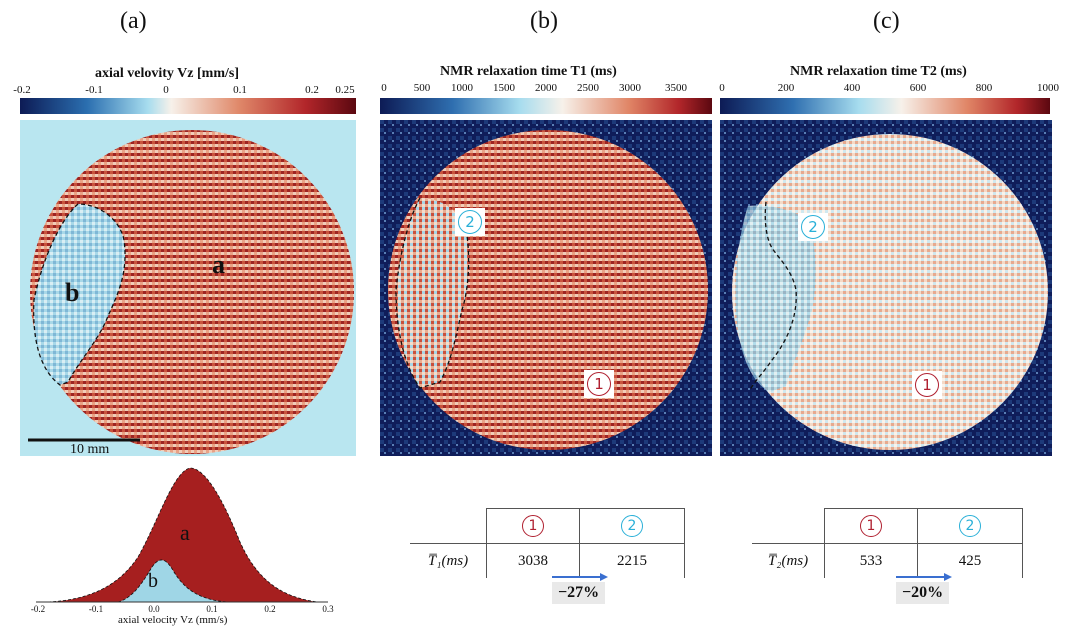 This screenshot has height=630, width=1066. I want to click on t1-value-2: 2215, so click(632, 560).